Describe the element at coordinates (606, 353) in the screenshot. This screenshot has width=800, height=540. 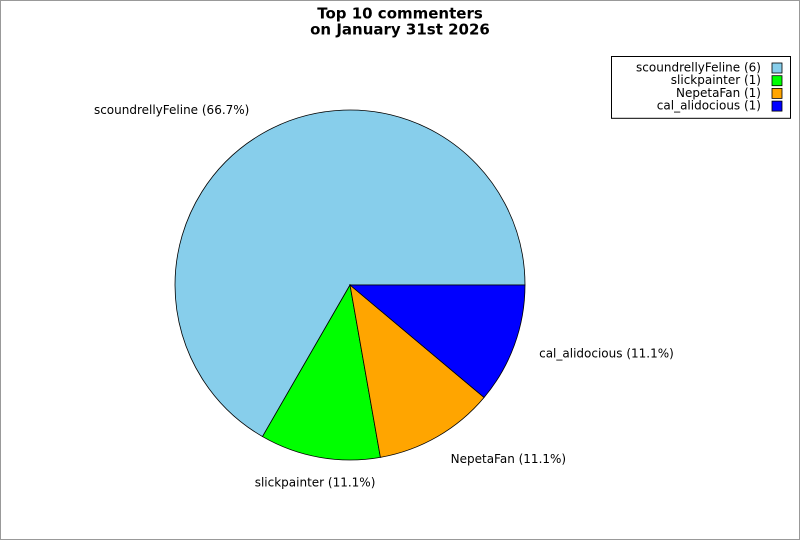
I see `slice-label: cal_alidocious (11.1%)` at that location.